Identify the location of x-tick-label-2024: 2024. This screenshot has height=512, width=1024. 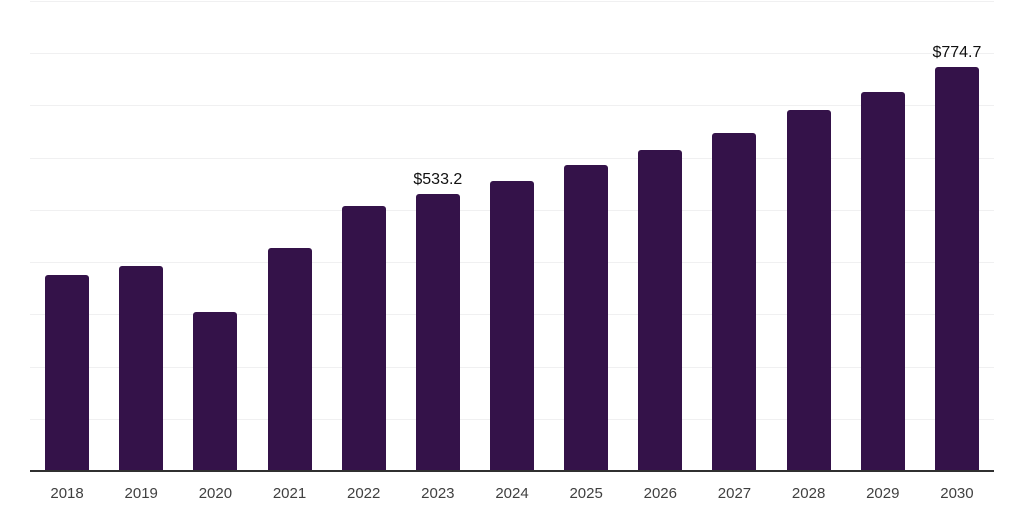
(512, 493).